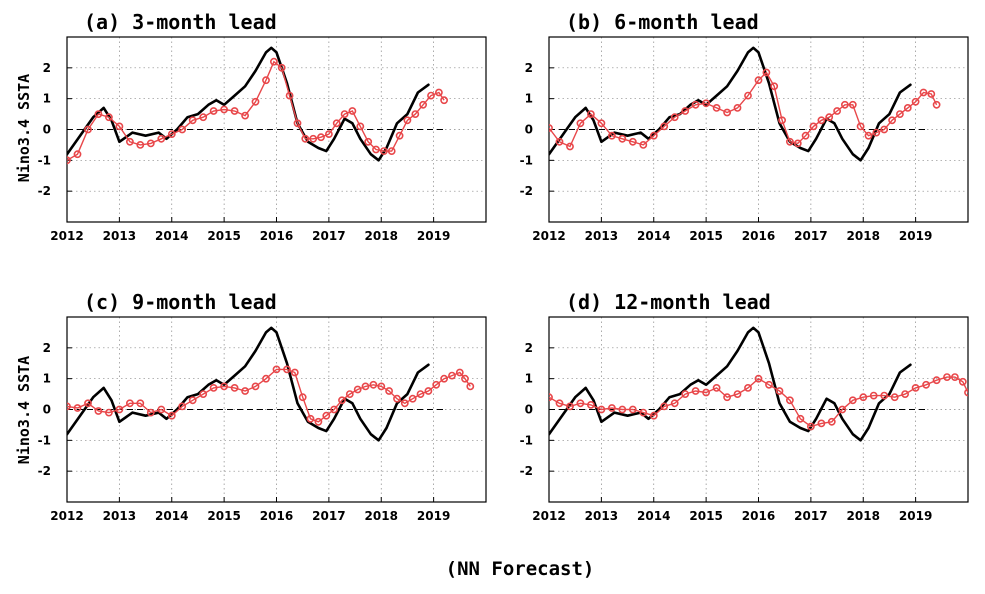 This screenshot has height=594, width=985. What do you see at coordinates (381, 516) in the screenshot?
I see `panel-c-xtick-2018: 2018` at bounding box center [381, 516].